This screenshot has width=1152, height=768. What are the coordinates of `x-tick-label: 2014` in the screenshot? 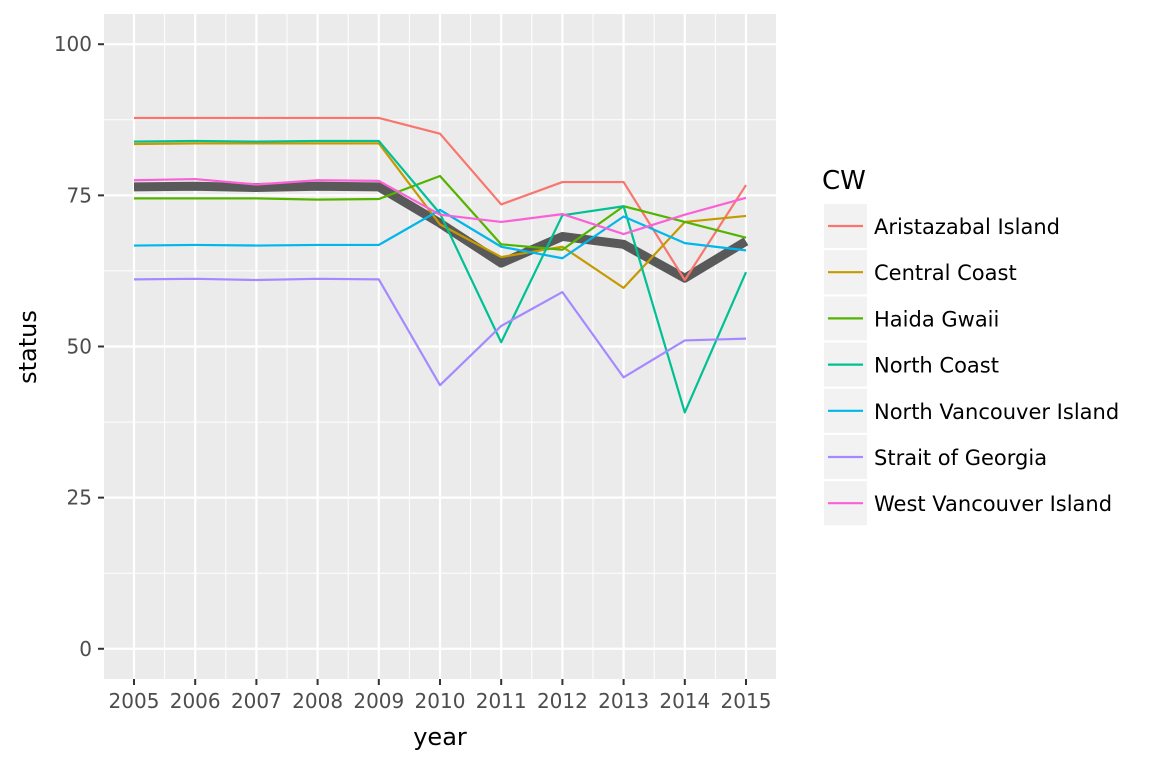 It's located at (684, 701).